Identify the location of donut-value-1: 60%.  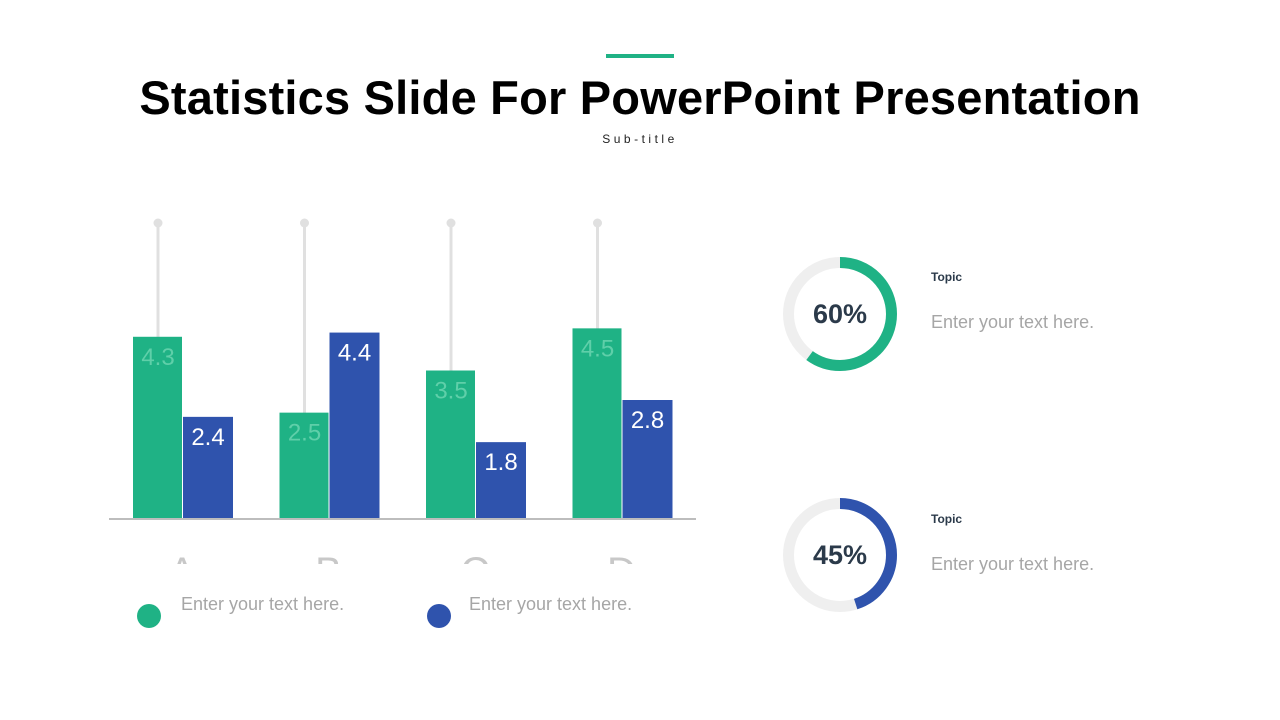
(840, 313).